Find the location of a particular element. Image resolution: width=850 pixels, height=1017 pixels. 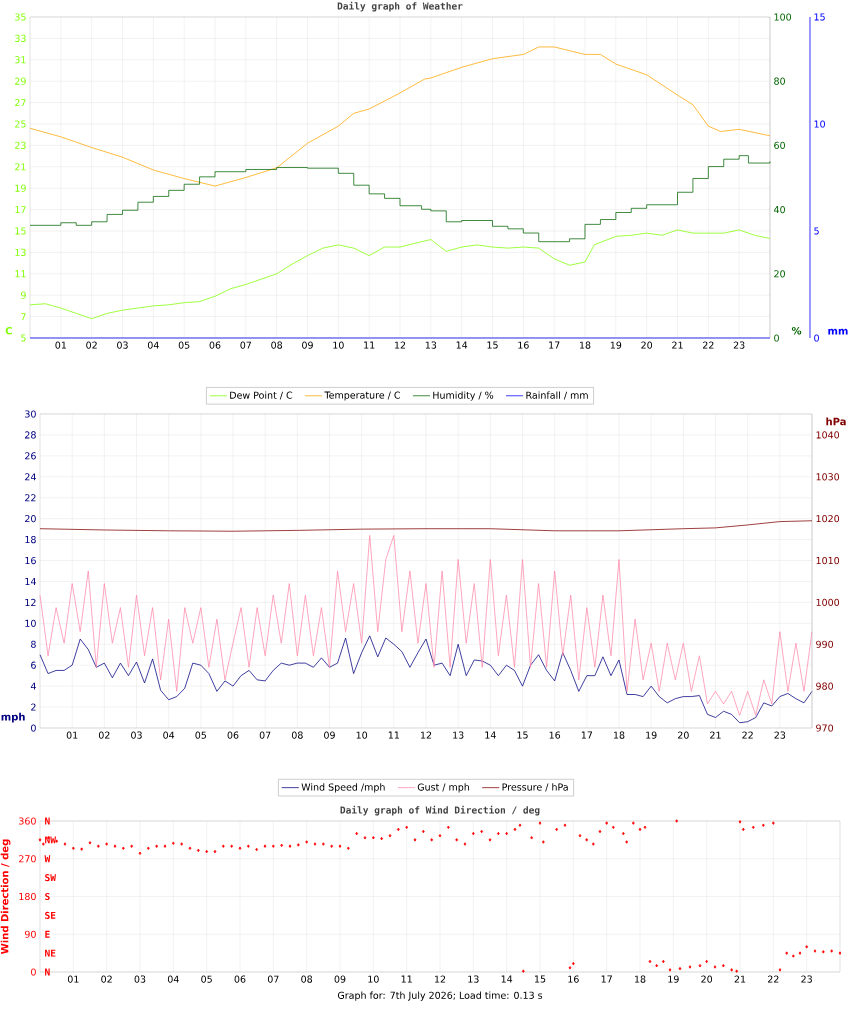

annotation: W is located at coordinates (47, 859).